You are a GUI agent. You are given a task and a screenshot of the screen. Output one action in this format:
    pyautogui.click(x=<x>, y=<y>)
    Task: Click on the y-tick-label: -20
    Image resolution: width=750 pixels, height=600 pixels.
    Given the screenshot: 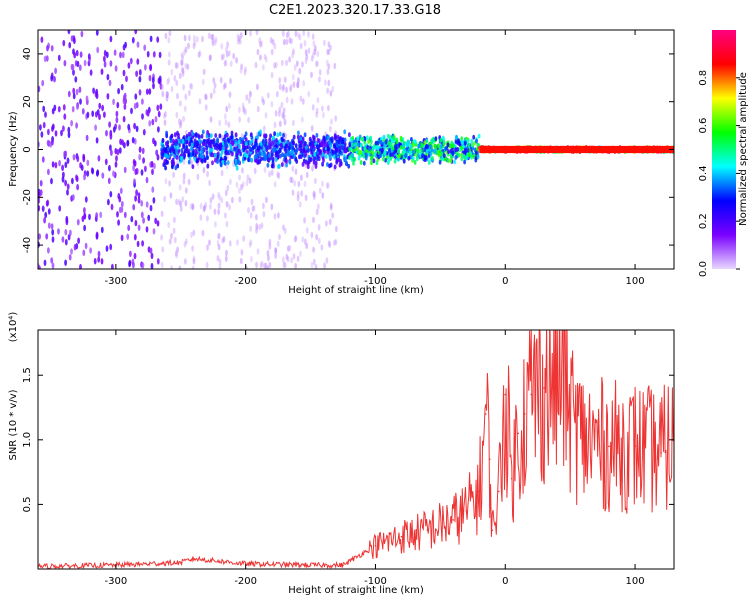 What is the action you would take?
    pyautogui.click(x=27, y=197)
    